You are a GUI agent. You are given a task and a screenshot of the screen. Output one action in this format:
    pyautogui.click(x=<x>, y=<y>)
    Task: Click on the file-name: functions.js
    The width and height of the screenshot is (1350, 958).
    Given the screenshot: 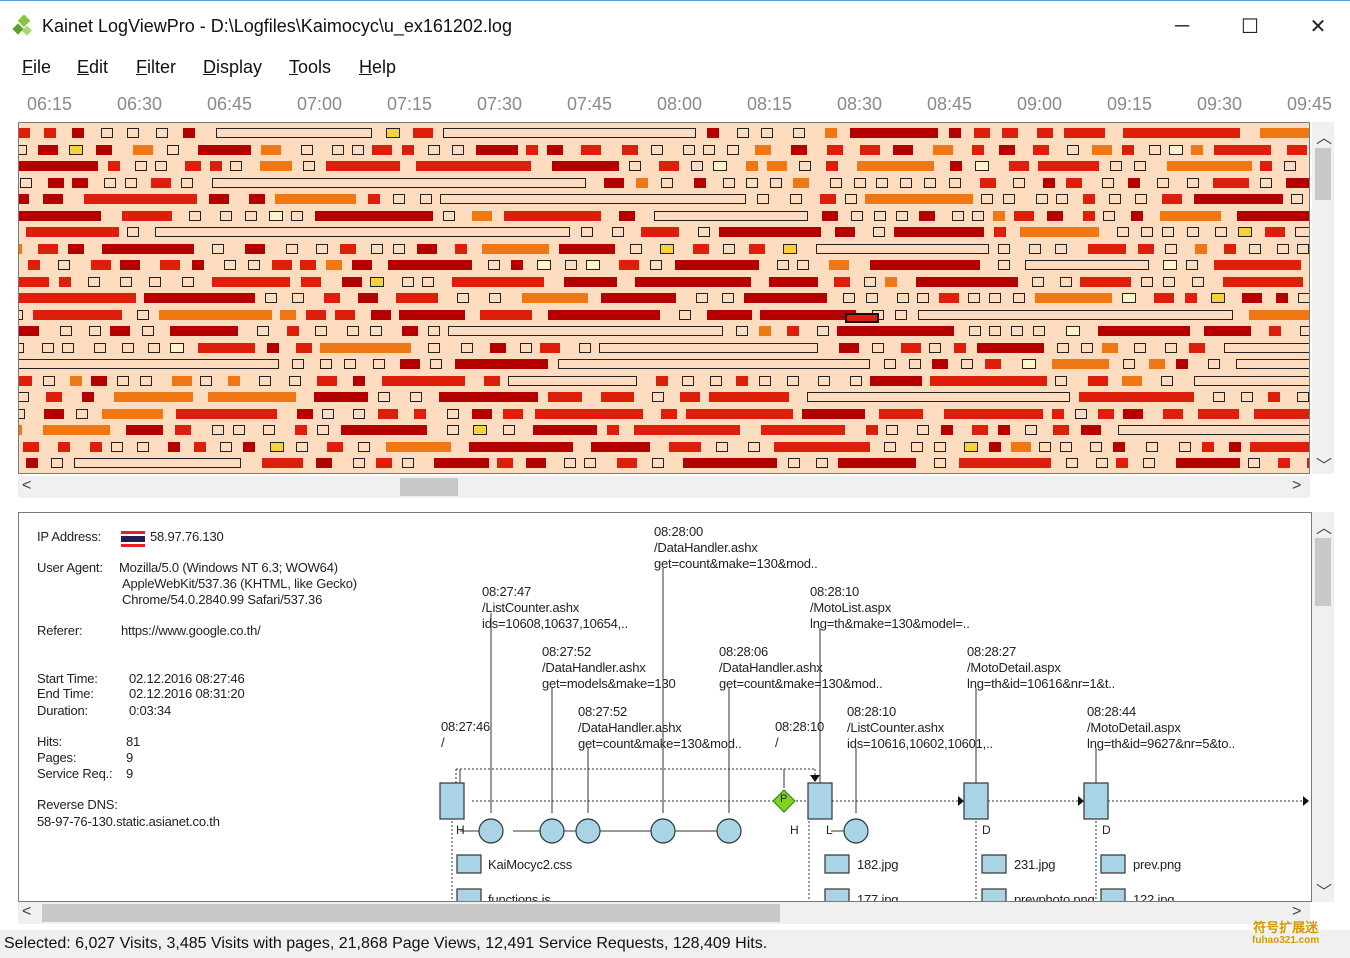 What is the action you would take?
    pyautogui.click(x=519, y=897)
    